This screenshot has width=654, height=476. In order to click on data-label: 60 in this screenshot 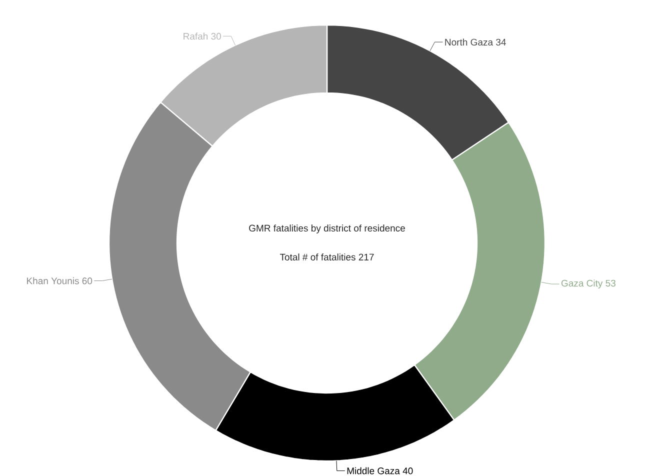, I will do `click(87, 281)`.